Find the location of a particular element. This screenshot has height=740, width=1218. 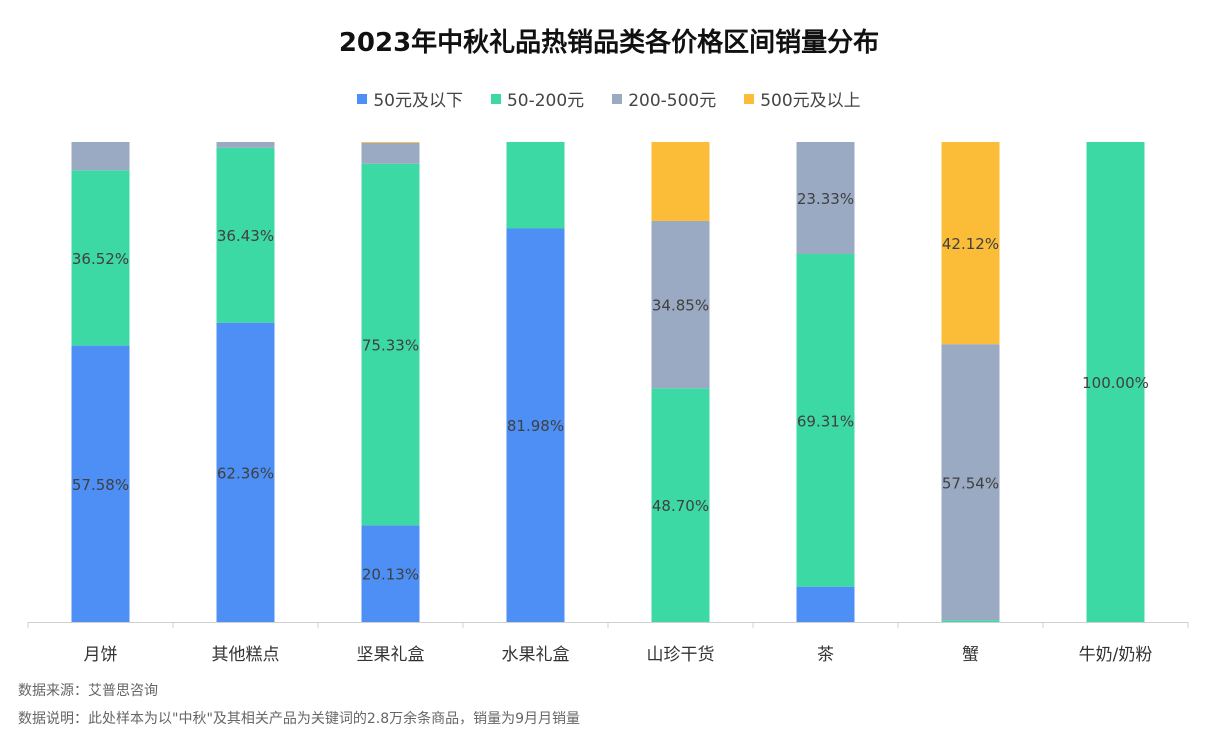

legend-item: 50-200元 is located at coordinates (537, 98).